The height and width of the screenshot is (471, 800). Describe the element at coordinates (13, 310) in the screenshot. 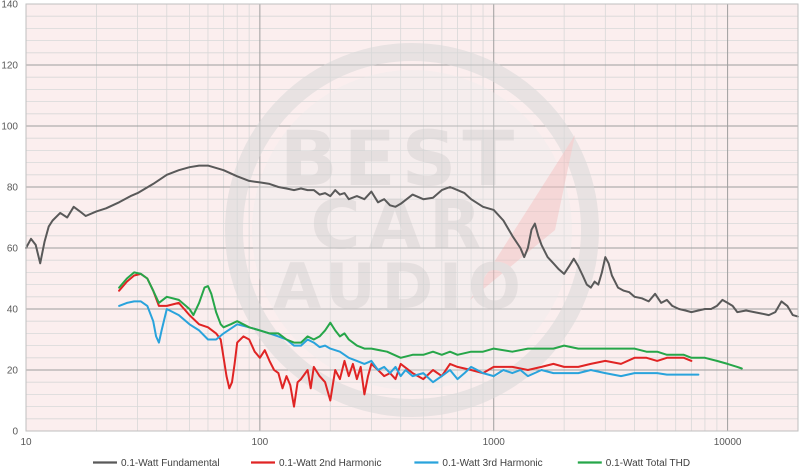

I see `y-tick-label: 40` at that location.